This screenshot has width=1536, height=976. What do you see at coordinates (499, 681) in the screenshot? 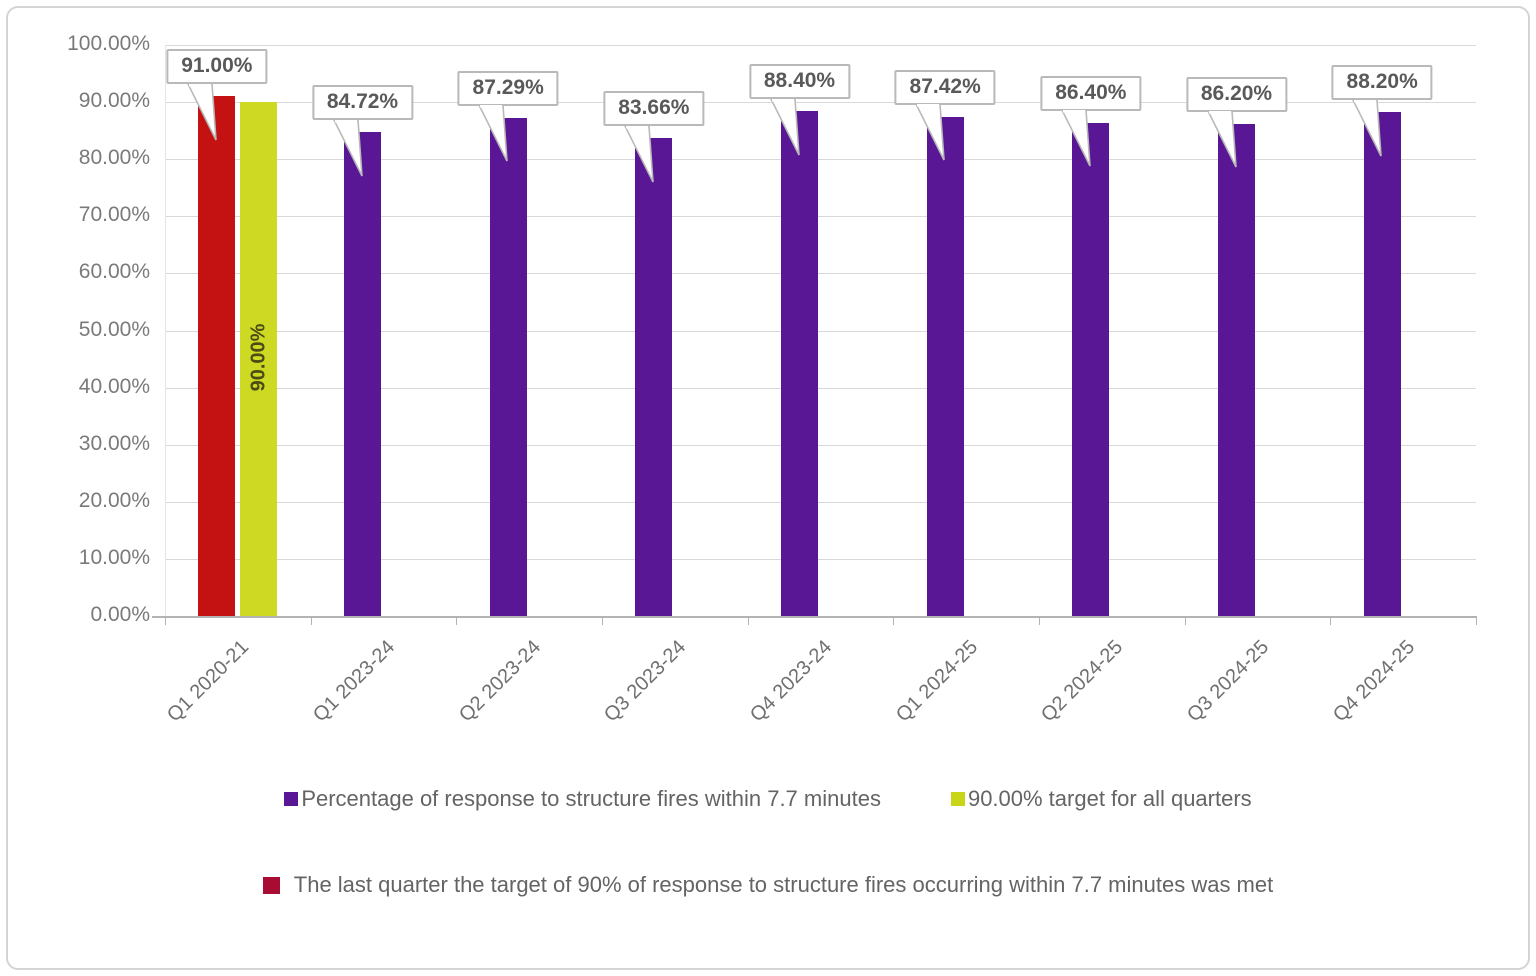
I see `x-axis-category-label: Q2 2023-24` at bounding box center [499, 681].